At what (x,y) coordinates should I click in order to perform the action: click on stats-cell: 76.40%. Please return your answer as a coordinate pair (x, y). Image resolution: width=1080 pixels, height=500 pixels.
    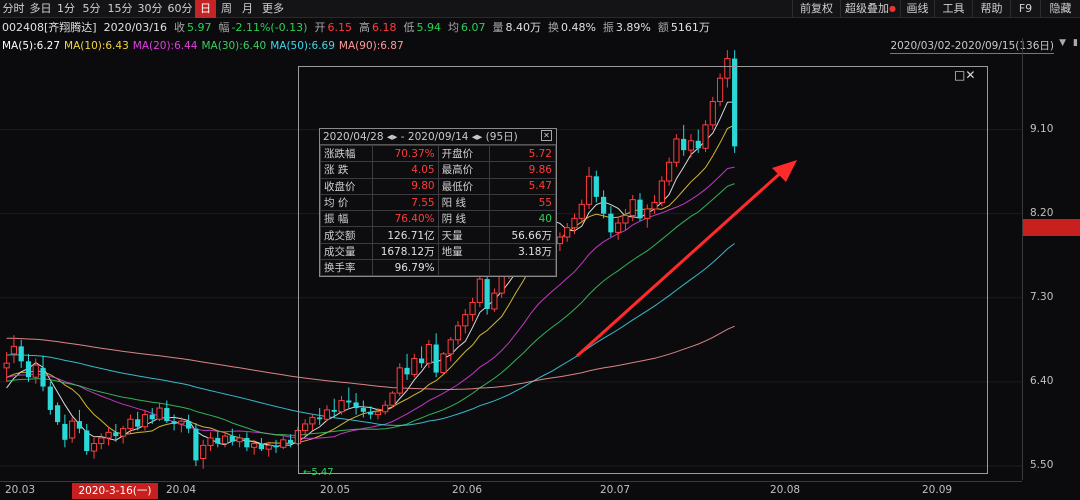
    Looking at the image, I should click on (405, 219).